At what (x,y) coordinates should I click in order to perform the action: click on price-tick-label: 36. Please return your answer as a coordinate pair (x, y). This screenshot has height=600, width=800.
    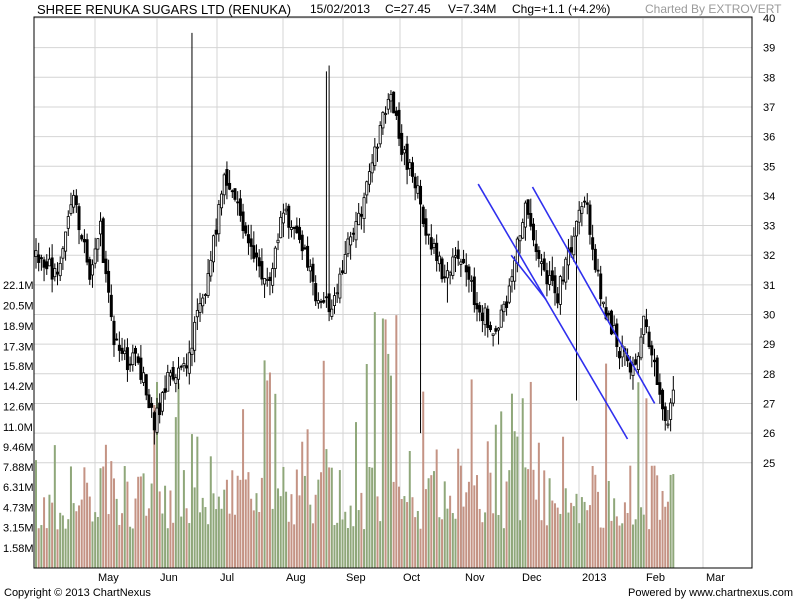
    Looking at the image, I should click on (769, 138).